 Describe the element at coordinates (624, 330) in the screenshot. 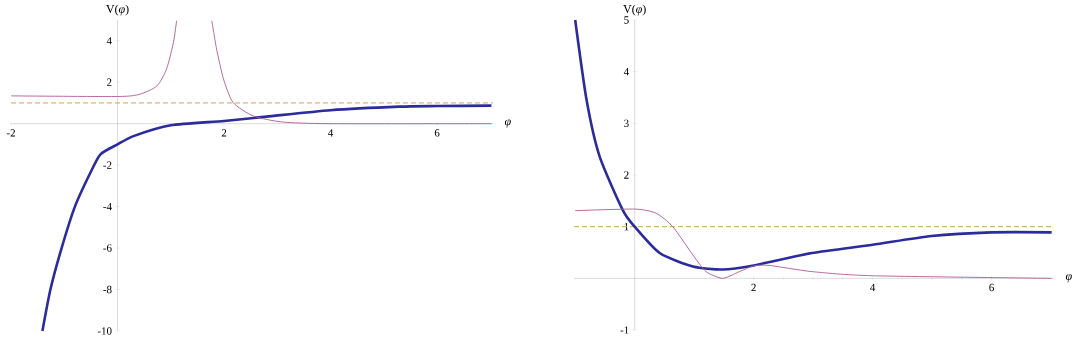

I see `y-tick-label: -1` at that location.